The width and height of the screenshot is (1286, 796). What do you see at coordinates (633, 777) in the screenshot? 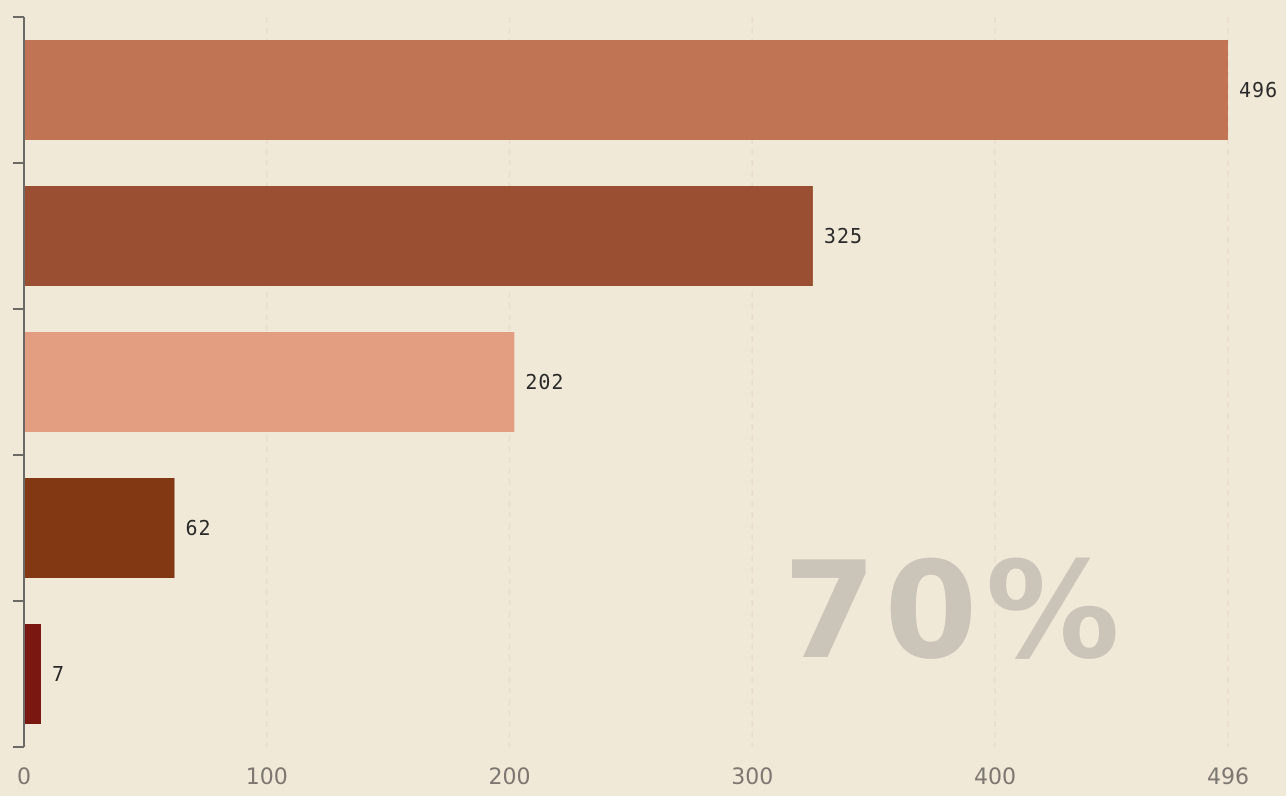
I see `x-axis-ticks: 0 100 200 300 400 496` at bounding box center [633, 777].